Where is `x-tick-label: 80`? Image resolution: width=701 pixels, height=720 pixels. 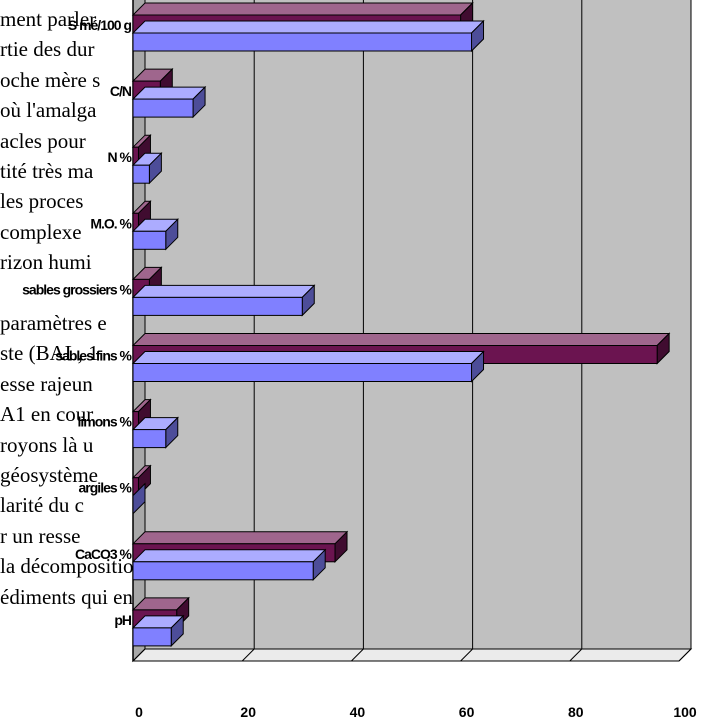
x-tick-label: 80 is located at coordinates (576, 712).